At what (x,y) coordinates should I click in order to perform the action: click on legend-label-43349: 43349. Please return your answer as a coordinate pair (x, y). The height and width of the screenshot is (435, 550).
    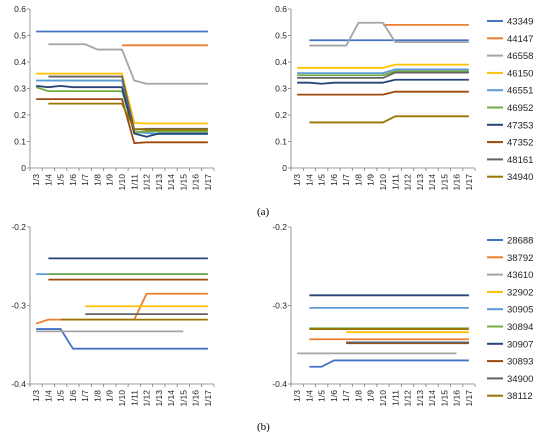
    Looking at the image, I should click on (520, 22).